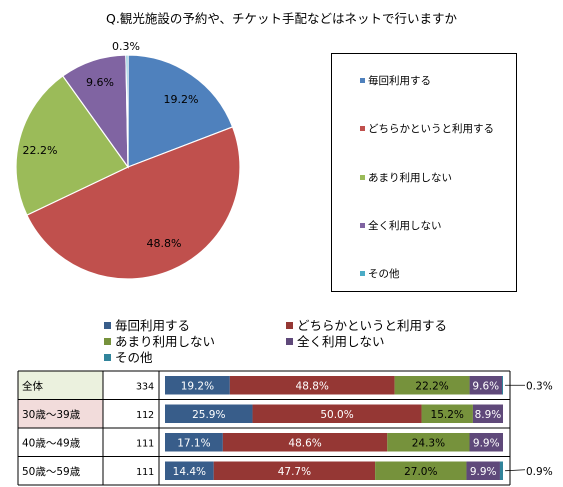 Image resolution: width=563 pixels, height=487 pixels. I want to click on callout-label-3: 0.9%, so click(539, 472).